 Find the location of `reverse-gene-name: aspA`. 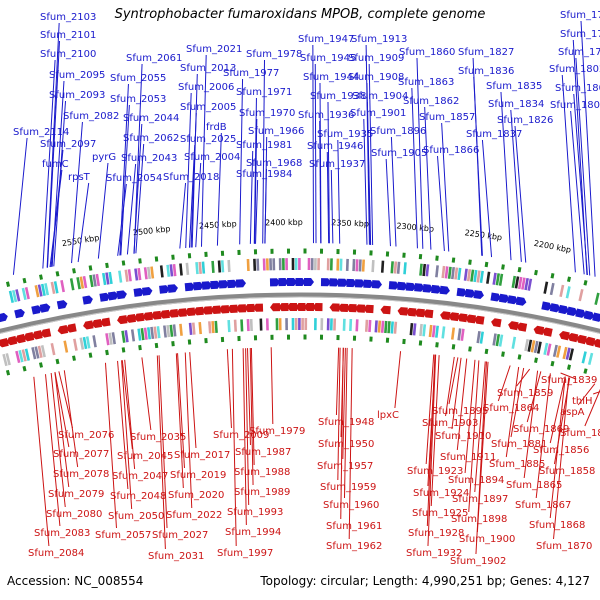

reverse-gene-name: aspA is located at coordinates (572, 412).